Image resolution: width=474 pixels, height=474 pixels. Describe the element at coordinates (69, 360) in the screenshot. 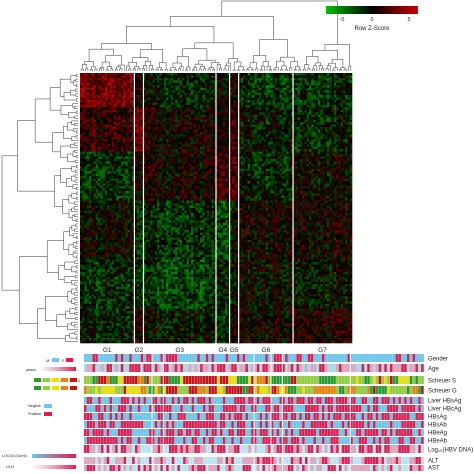

I see `legend-gender-f-swatch` at that location.